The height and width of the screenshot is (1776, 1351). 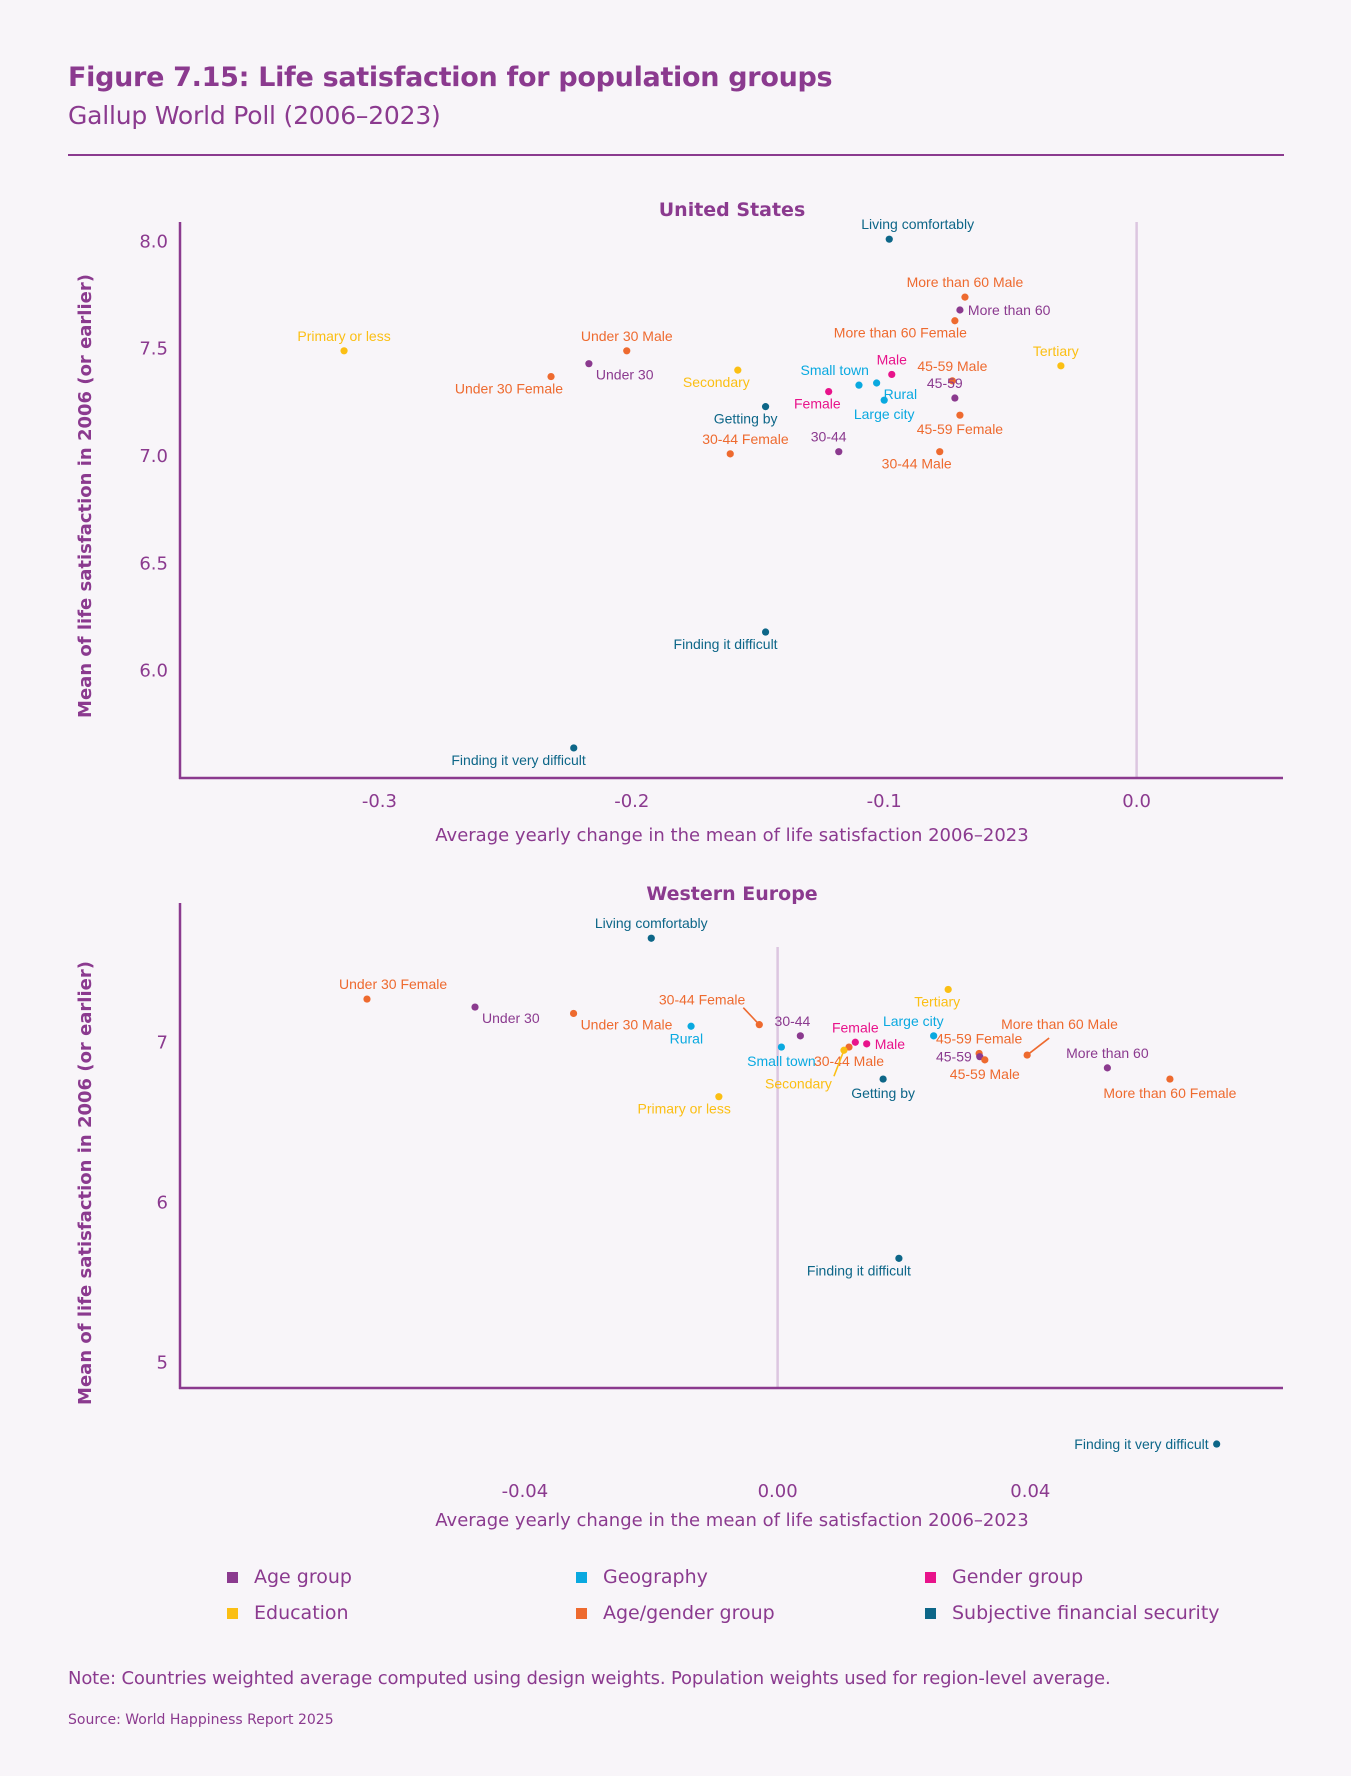 What do you see at coordinates (1030, 1491) in the screenshot?
I see `x-tick-label: 0.04` at bounding box center [1030, 1491].